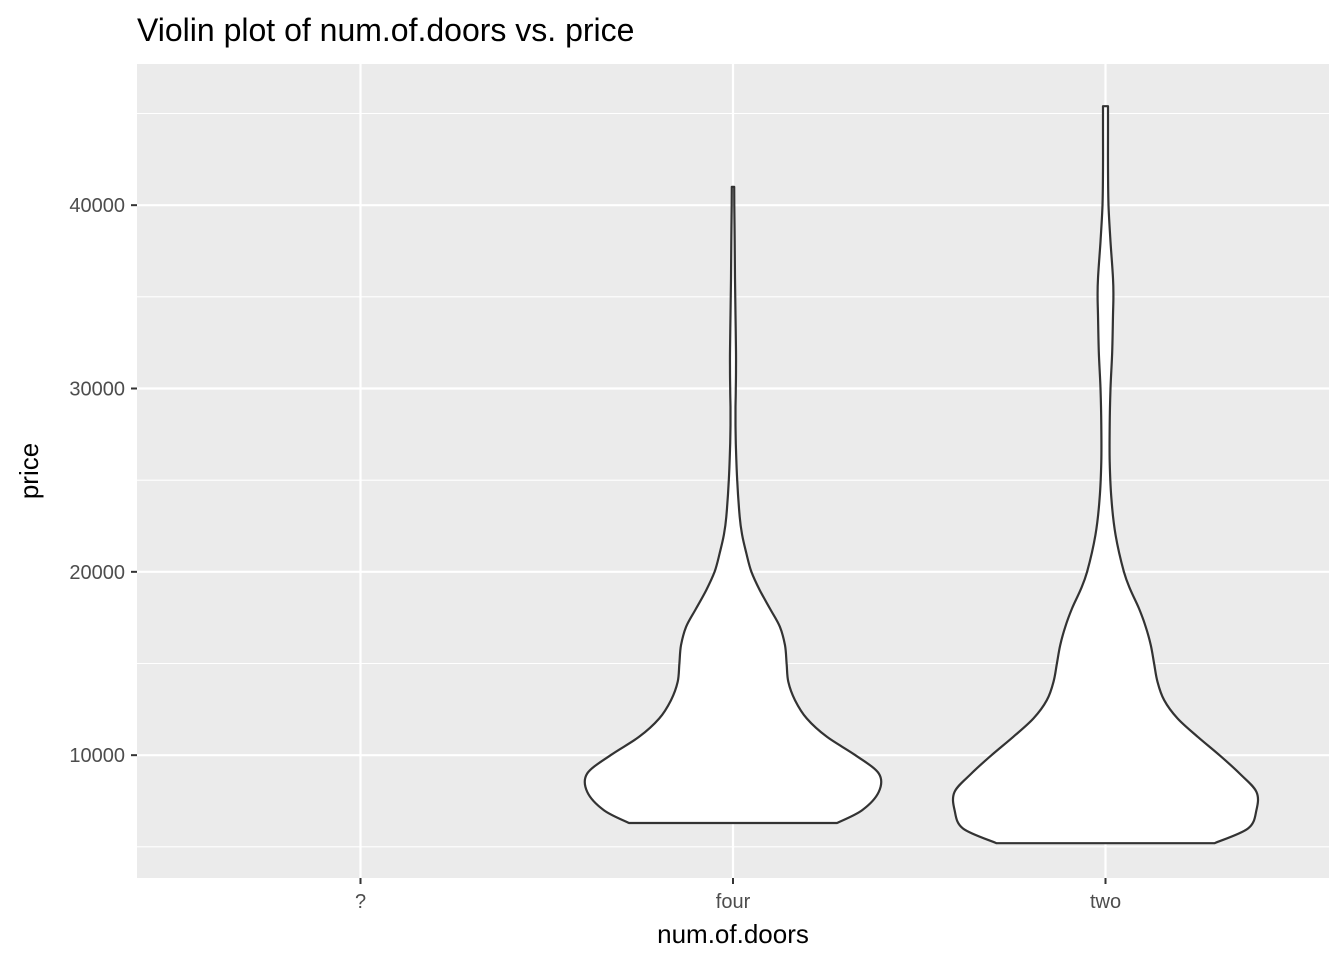 The image size is (1344, 960). What do you see at coordinates (385, 30) in the screenshot?
I see `chart-title: Violin plot of num.of.doors vs. price` at bounding box center [385, 30].